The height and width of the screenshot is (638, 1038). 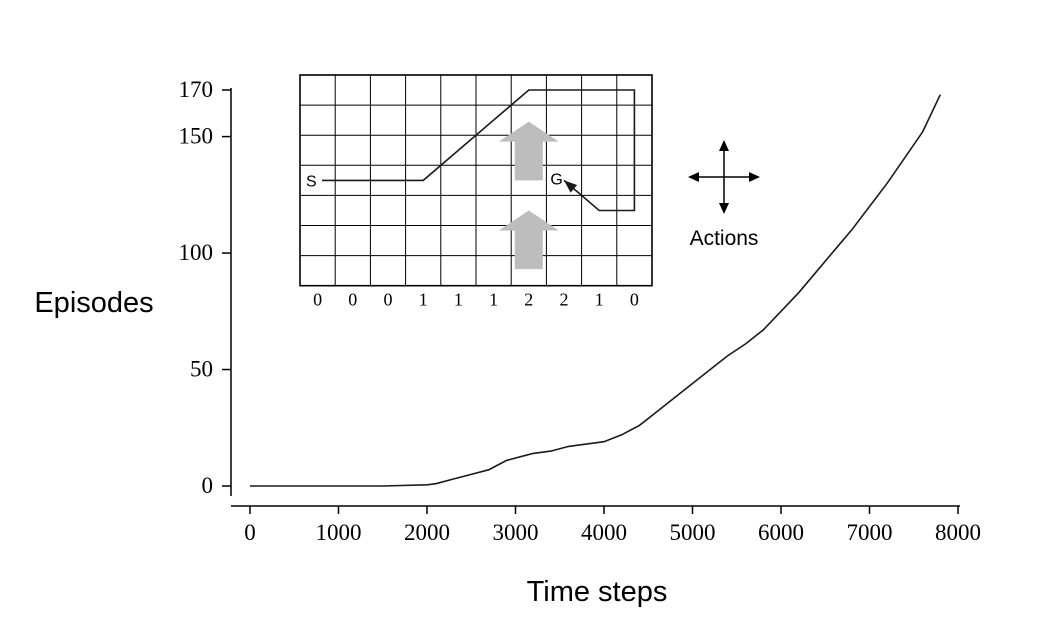 What do you see at coordinates (571, 186) in the screenshot?
I see `gridworld-path-arrowhead` at bounding box center [571, 186].